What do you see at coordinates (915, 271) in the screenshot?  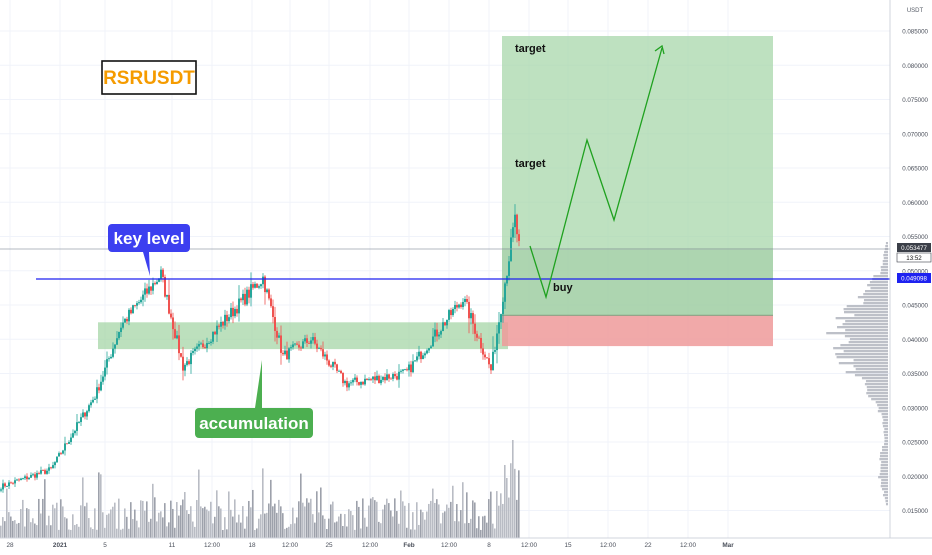 I see `price-tick-label: 0.050000` at bounding box center [915, 271].